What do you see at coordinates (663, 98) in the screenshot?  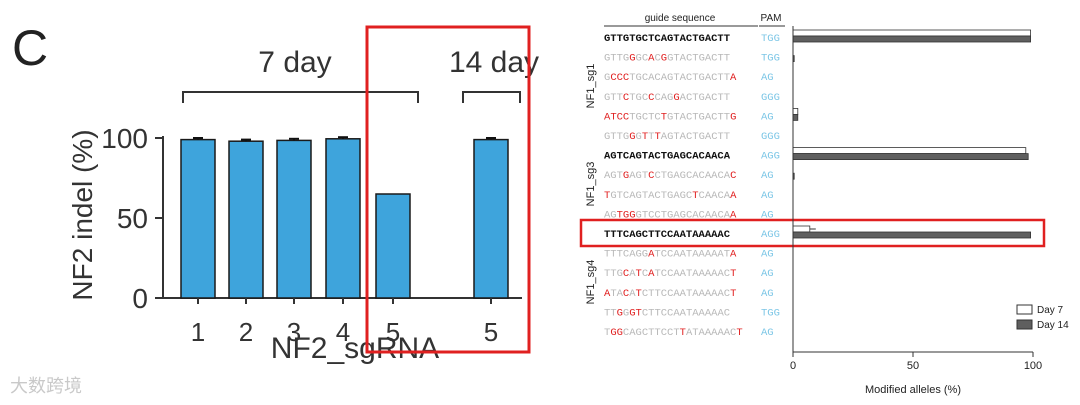 I see `sequence-segment: CAG` at bounding box center [663, 98].